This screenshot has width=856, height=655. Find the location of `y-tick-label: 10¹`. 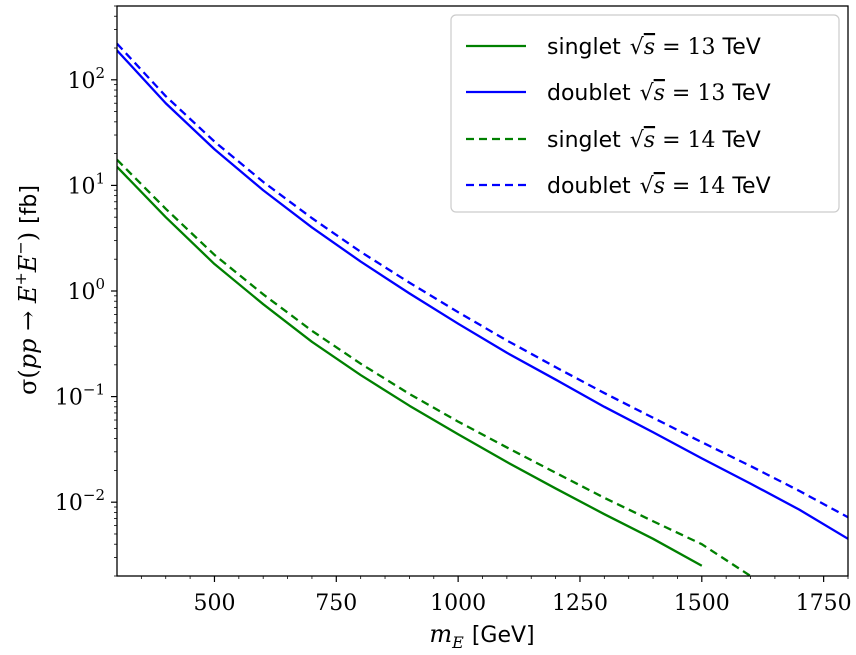

y-tick-label: 10¹ is located at coordinates (86, 184).